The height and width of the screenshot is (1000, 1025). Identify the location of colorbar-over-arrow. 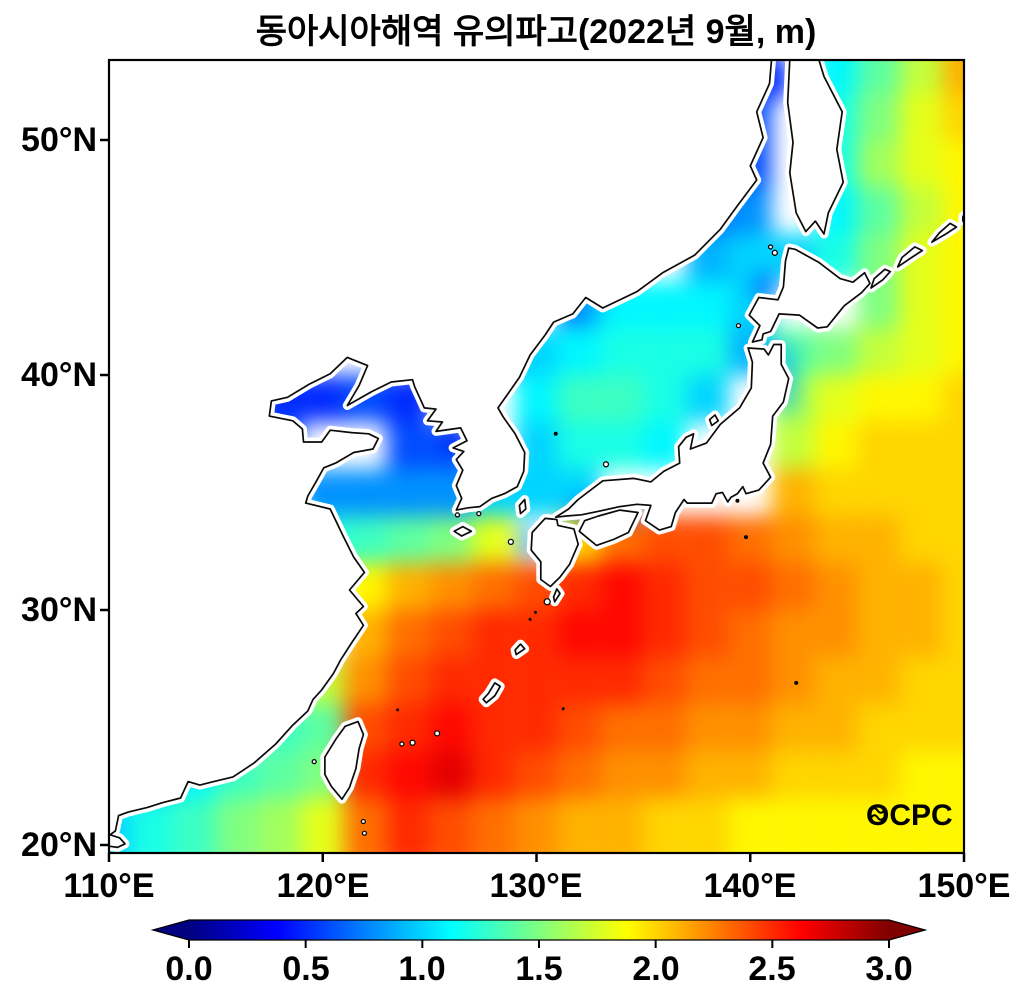
(907, 930).